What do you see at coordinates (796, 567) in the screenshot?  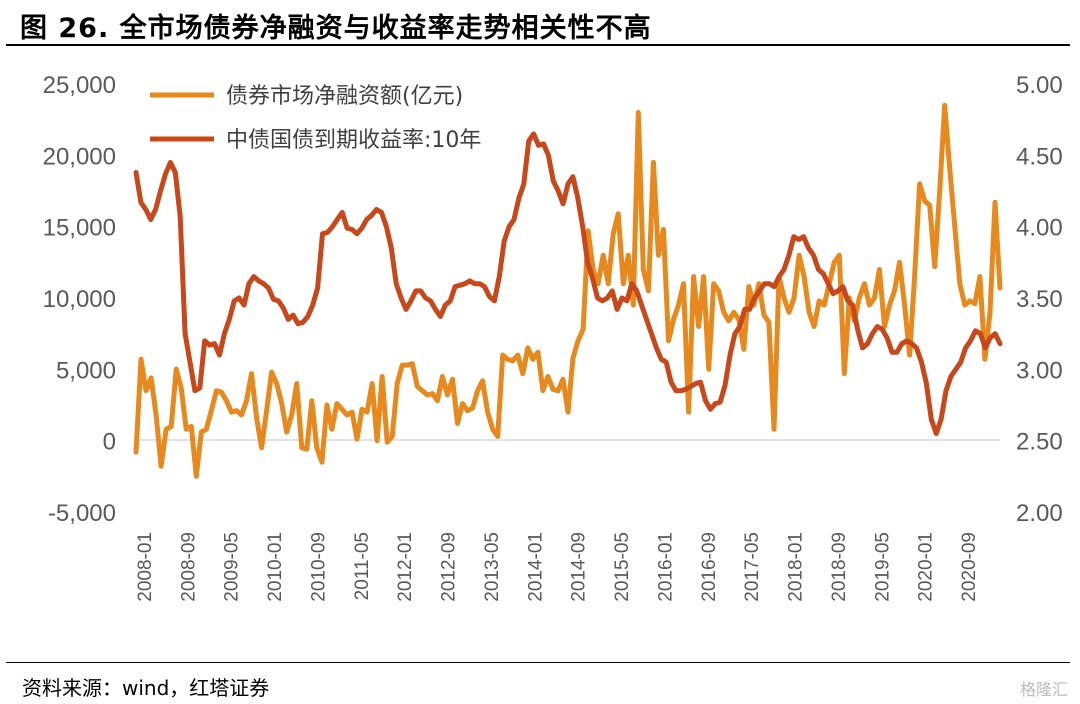 I see `x-tick-label: 2018-01` at bounding box center [796, 567].